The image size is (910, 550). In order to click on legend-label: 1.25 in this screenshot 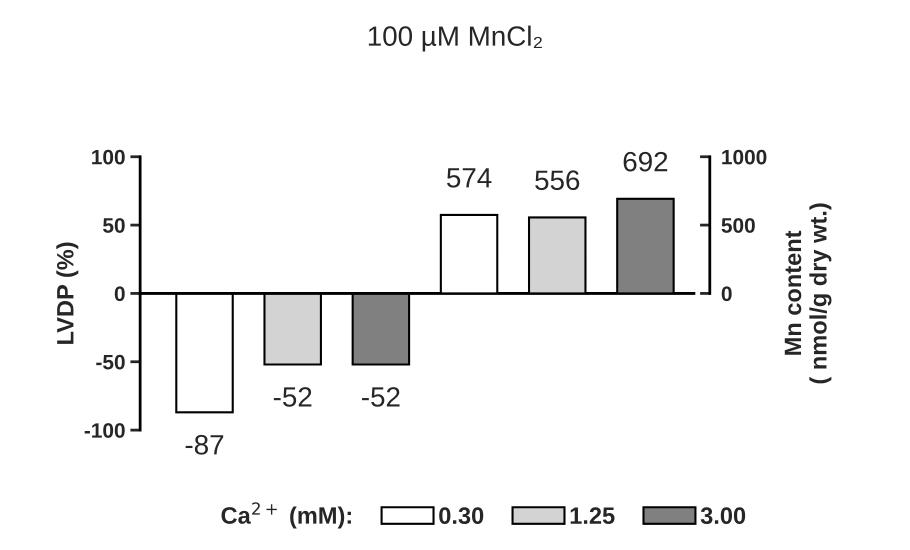, I will do `click(592, 515)`.